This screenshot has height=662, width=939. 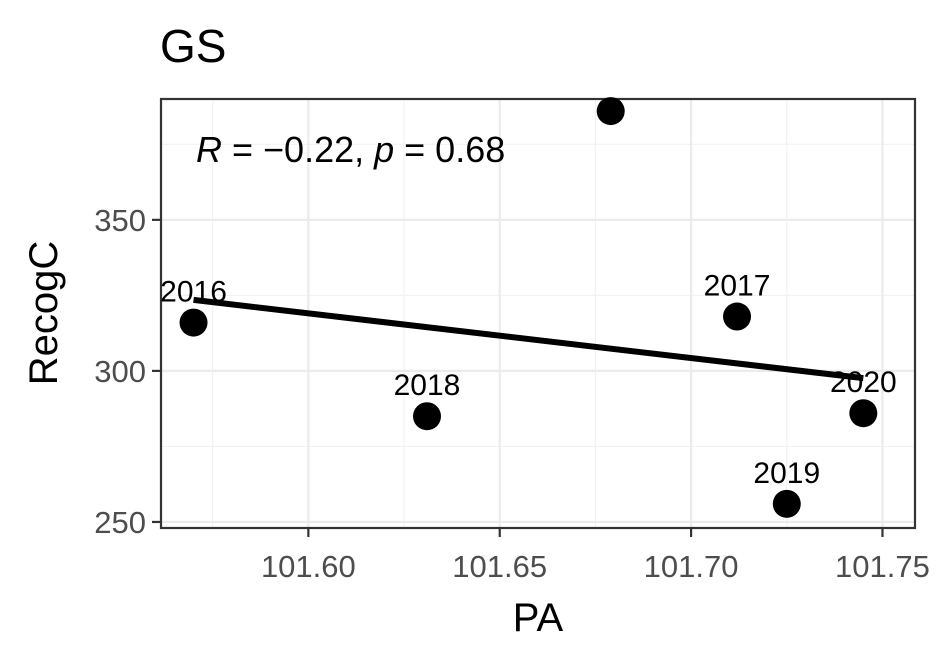 I want to click on r-value-text: = −0.22,, so click(x=298, y=149).